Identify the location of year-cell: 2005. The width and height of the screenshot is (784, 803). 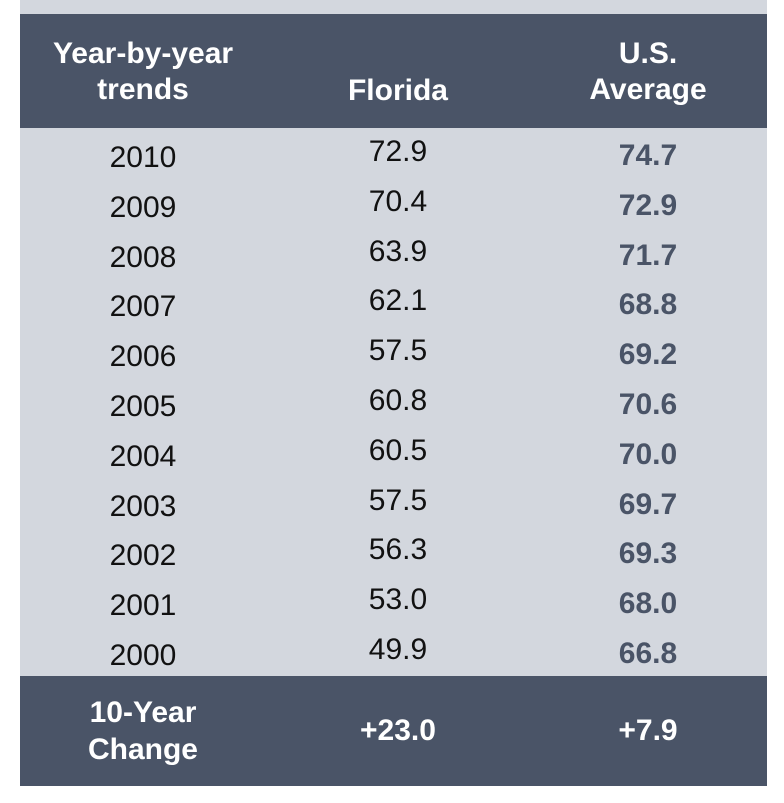
(143, 406).